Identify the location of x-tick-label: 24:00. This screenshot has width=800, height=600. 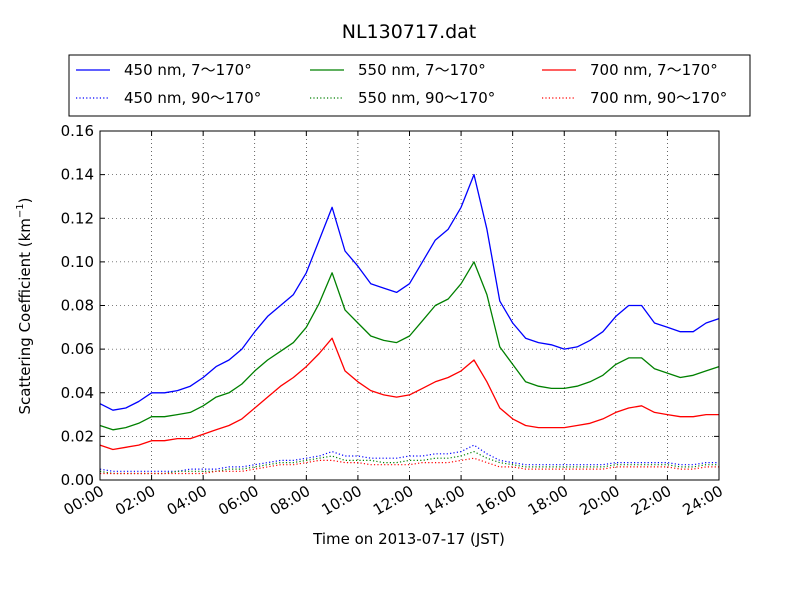
(703, 500).